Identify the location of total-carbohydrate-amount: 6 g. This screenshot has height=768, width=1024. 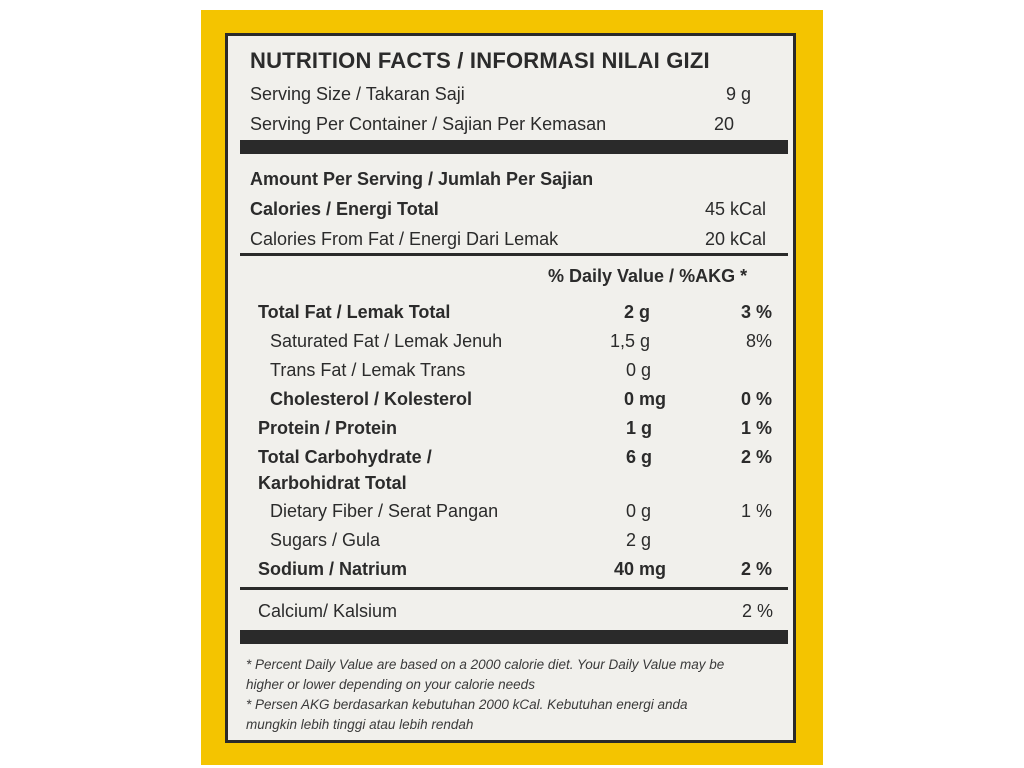
(639, 457).